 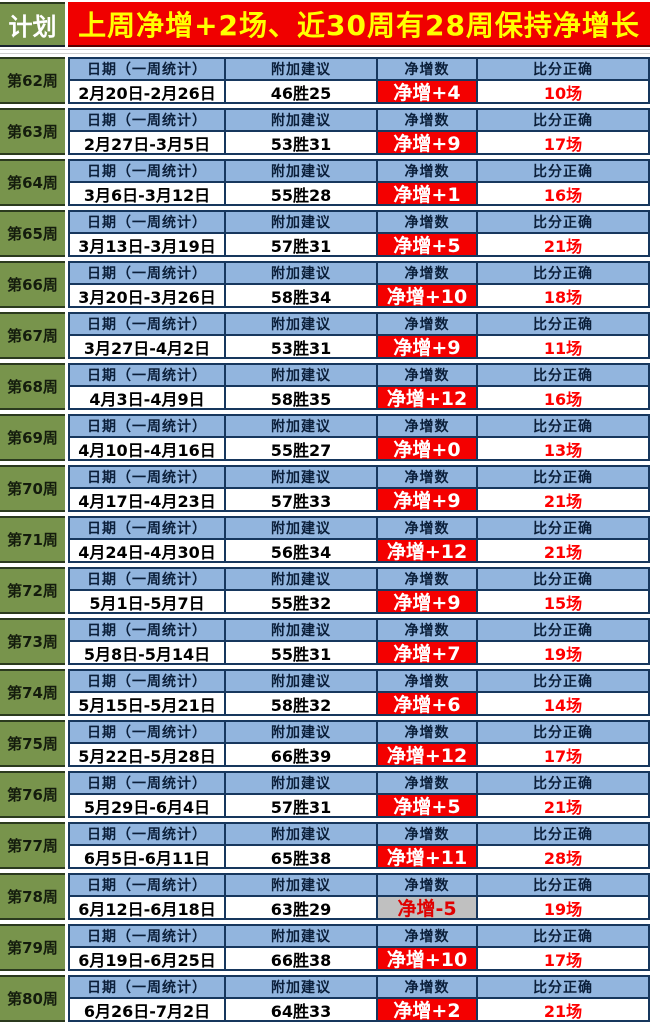 What do you see at coordinates (563, 959) in the screenshot?
I see `score-correct-cell: 17场` at bounding box center [563, 959].